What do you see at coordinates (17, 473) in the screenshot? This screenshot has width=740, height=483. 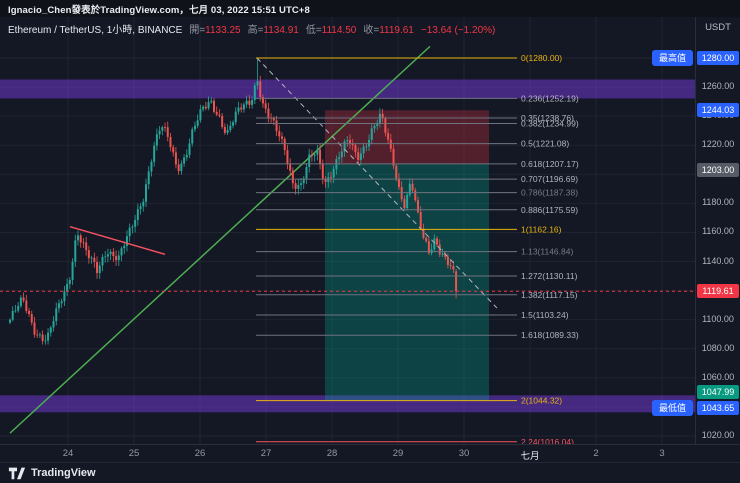 I see `tradingview-logo-icon` at bounding box center [17, 473].